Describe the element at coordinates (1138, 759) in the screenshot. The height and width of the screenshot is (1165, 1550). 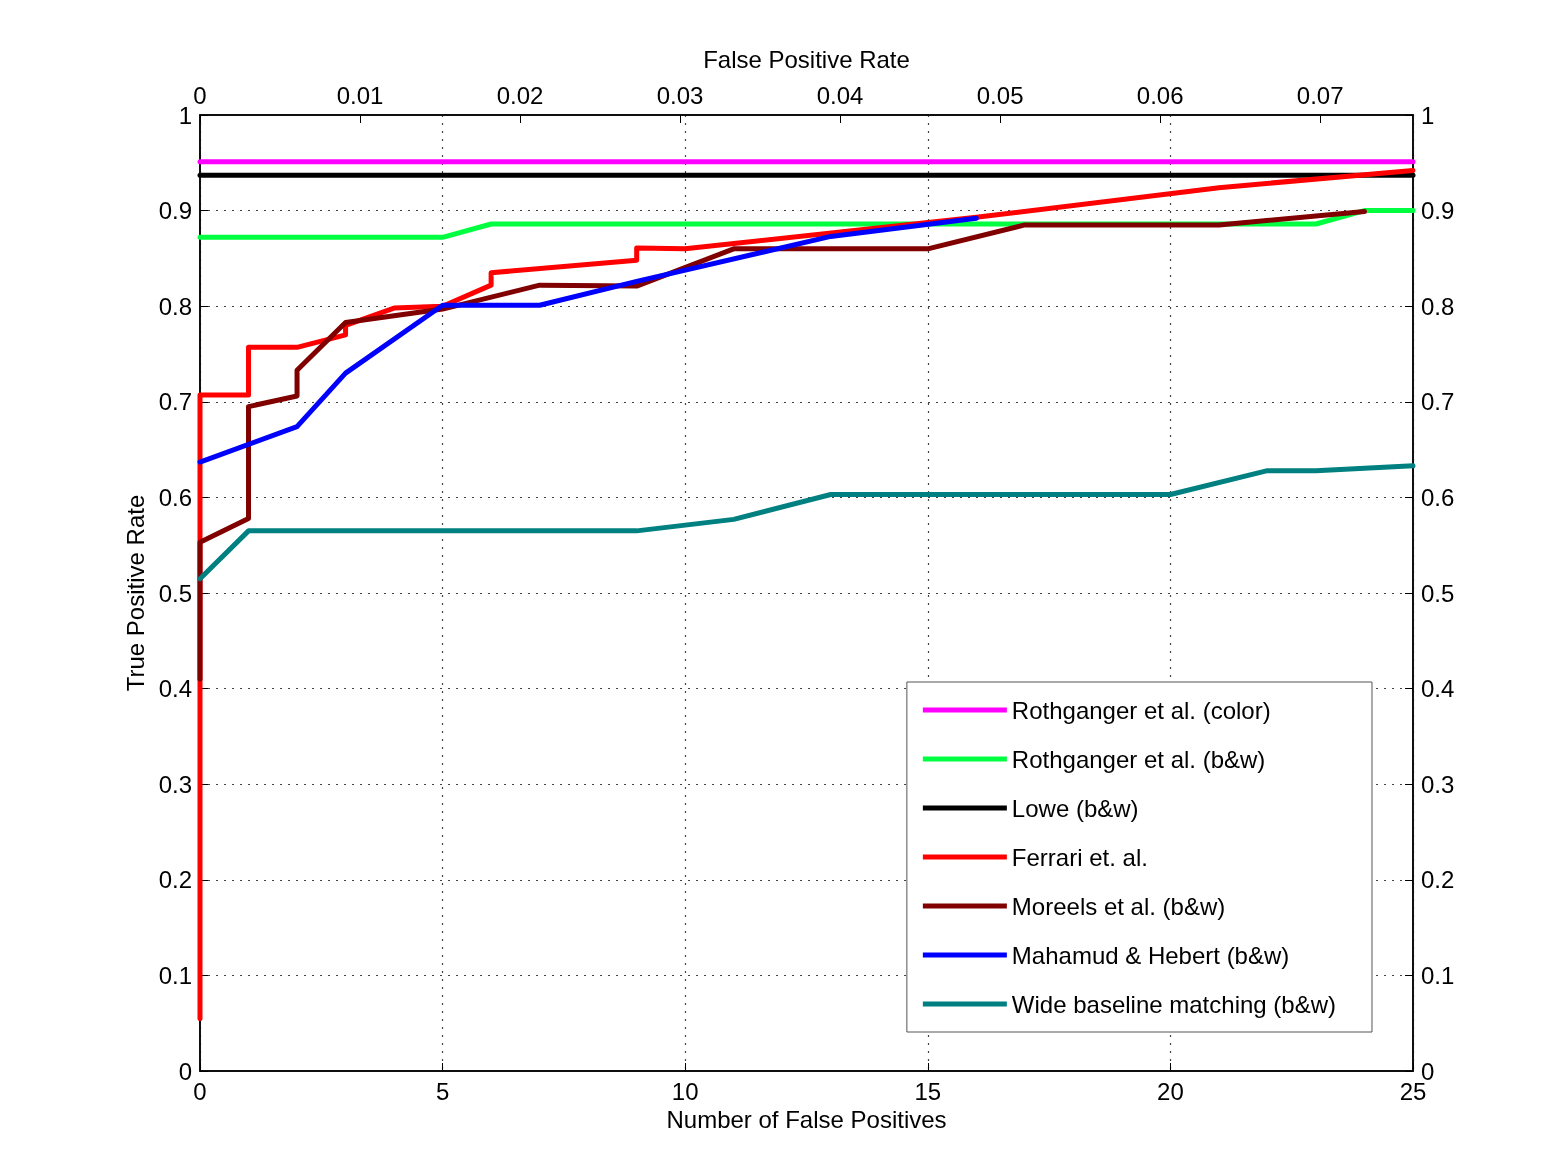
I see `legend-label: Rothganger et al. (b&w)` at that location.